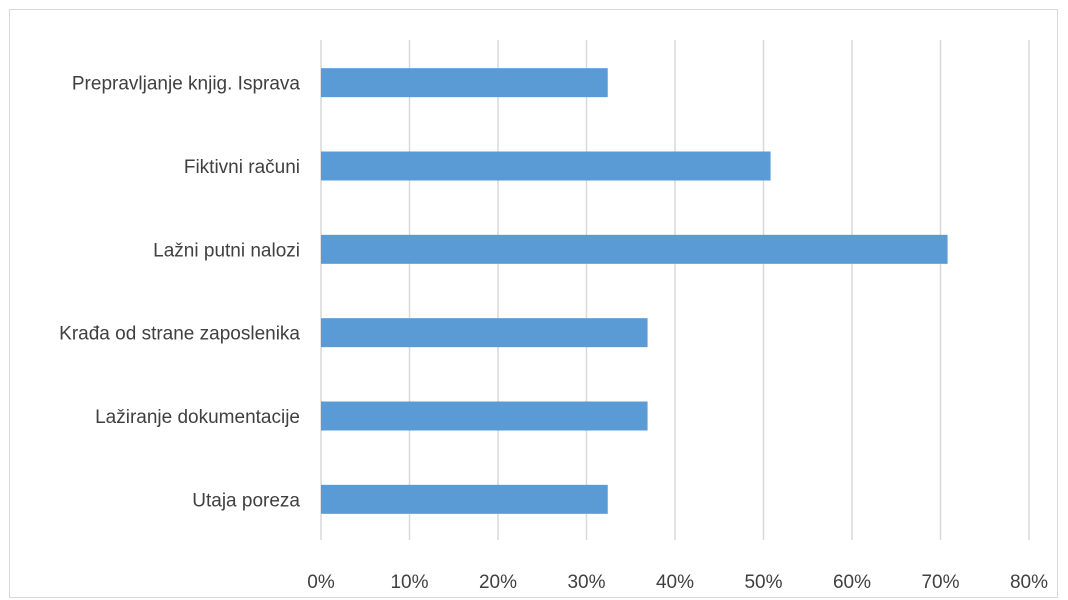 The image size is (1068, 600). I want to click on category-label: Utaja poreza, so click(246, 500).